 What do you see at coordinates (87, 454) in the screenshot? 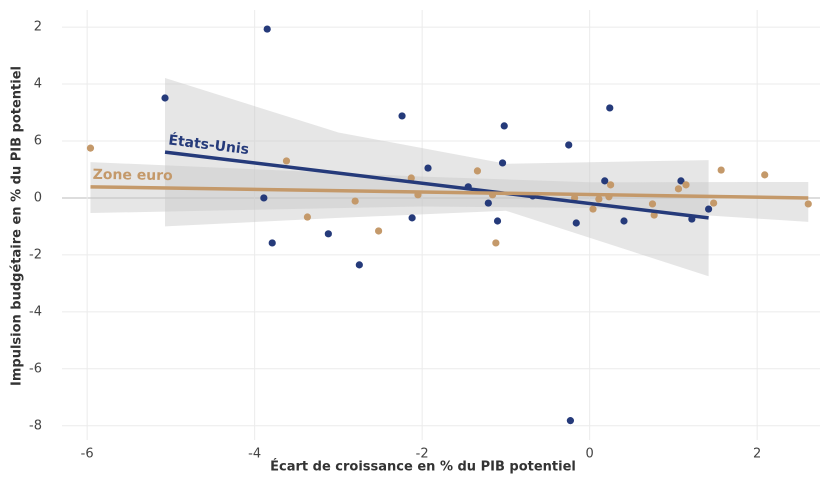
I see `x-tick-label: -6` at bounding box center [87, 454].